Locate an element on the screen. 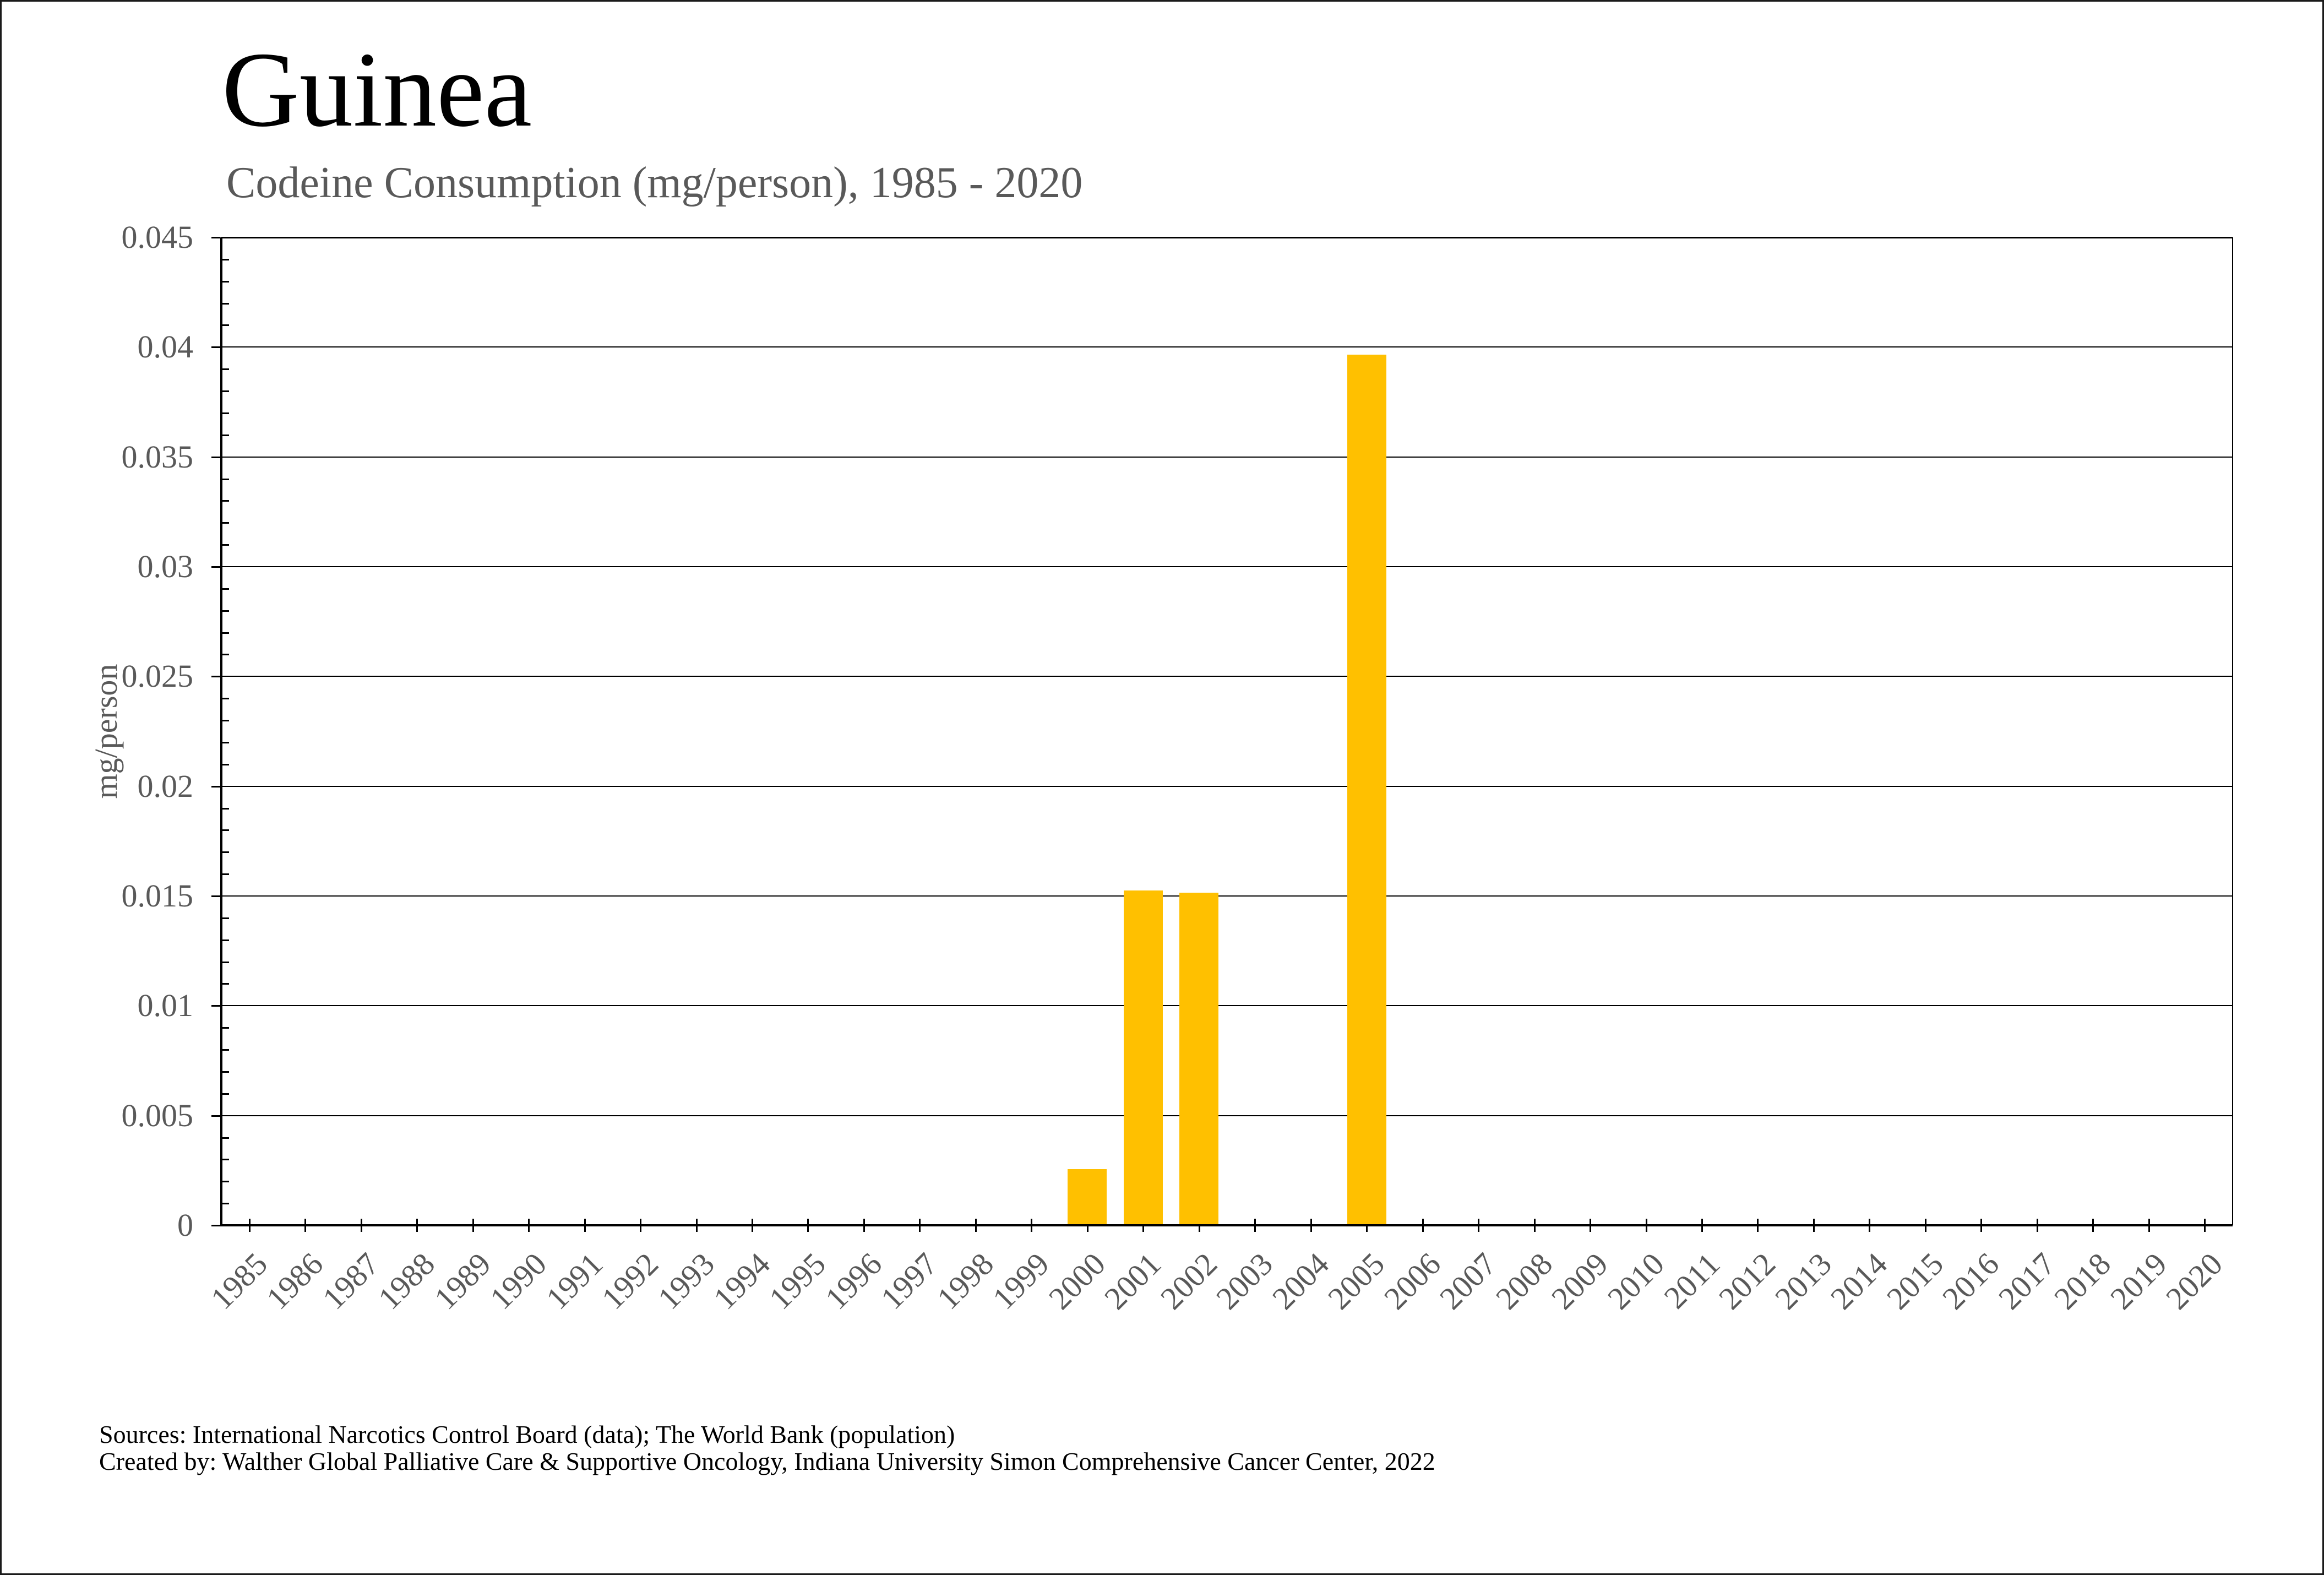  y-tick-label: 0.02 is located at coordinates (165, 786).